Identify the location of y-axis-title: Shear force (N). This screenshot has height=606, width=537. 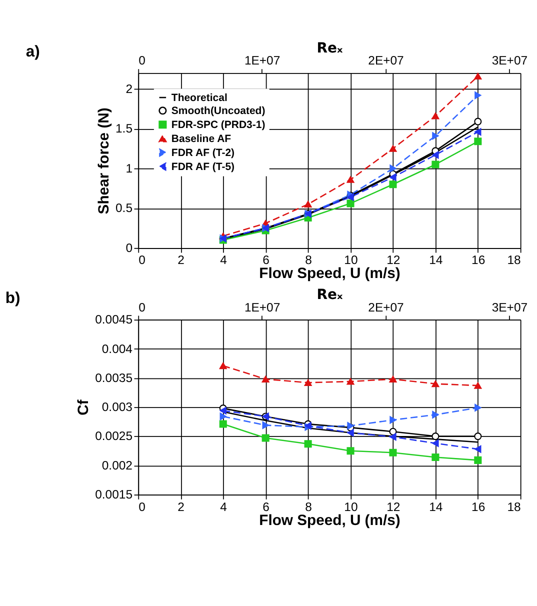
(104, 161).